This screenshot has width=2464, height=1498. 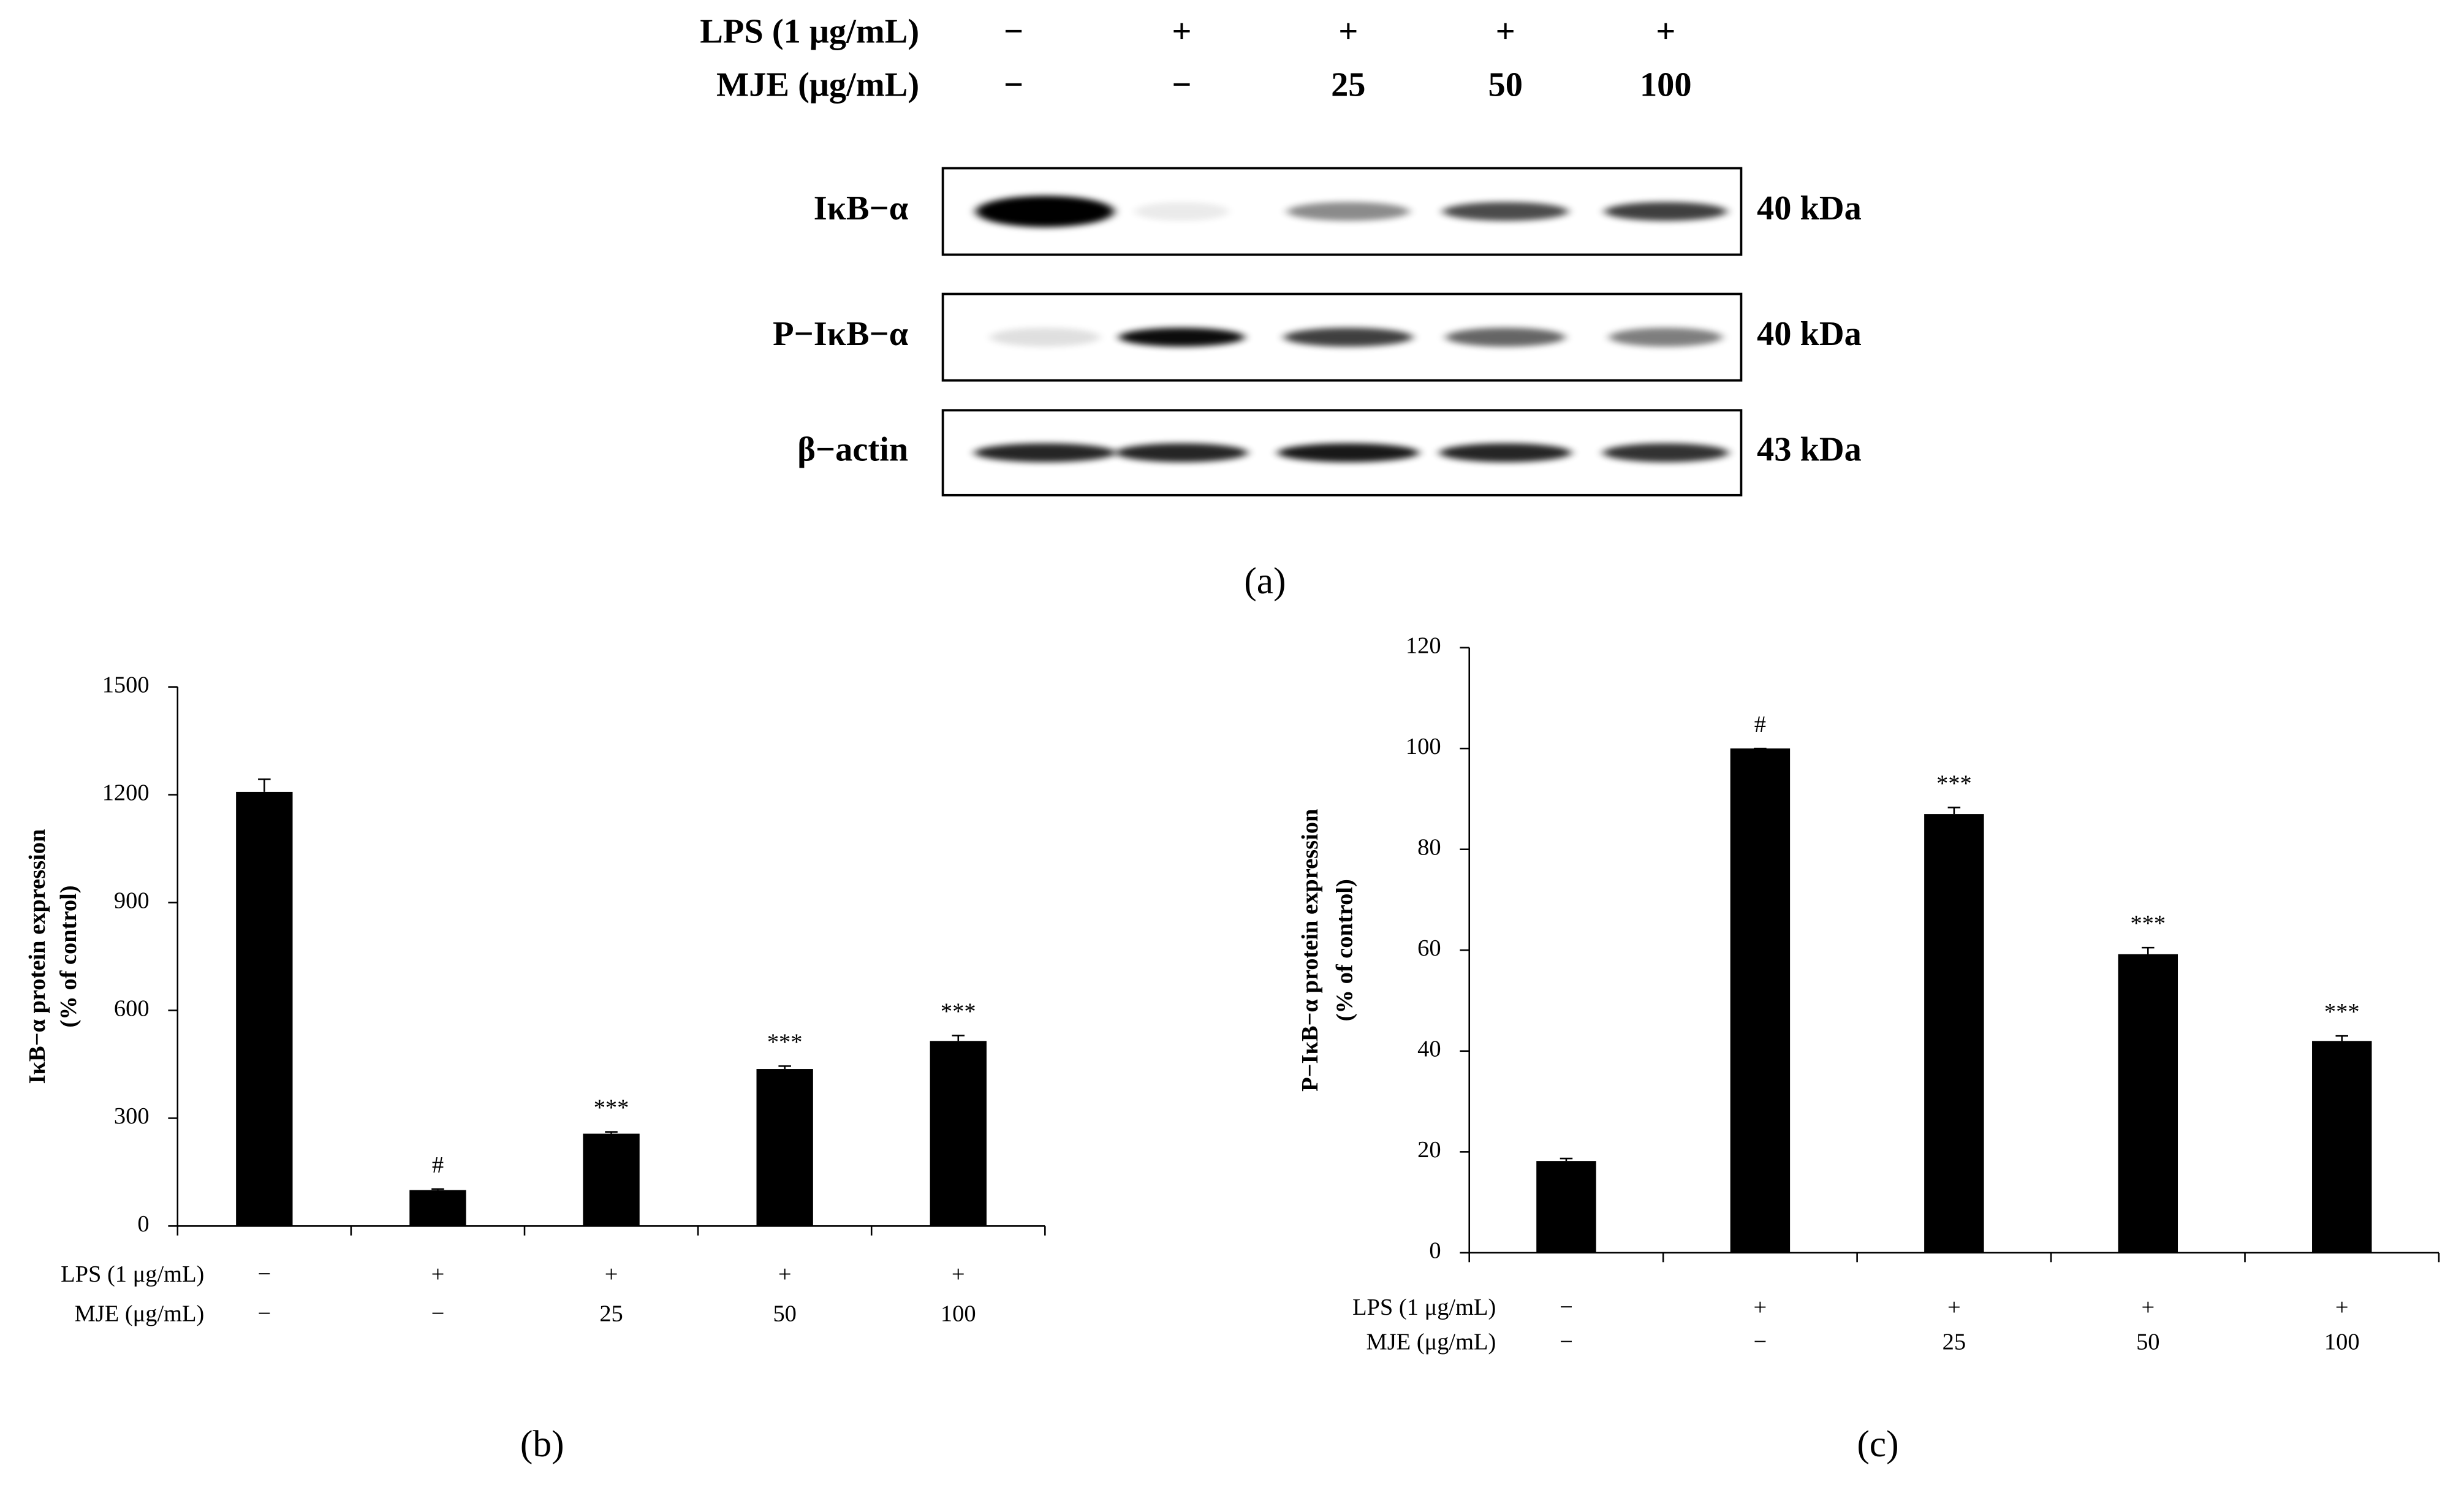 What do you see at coordinates (809, 31) in the screenshot?
I see `lps-header: LPS (1 μg/mL)` at bounding box center [809, 31].